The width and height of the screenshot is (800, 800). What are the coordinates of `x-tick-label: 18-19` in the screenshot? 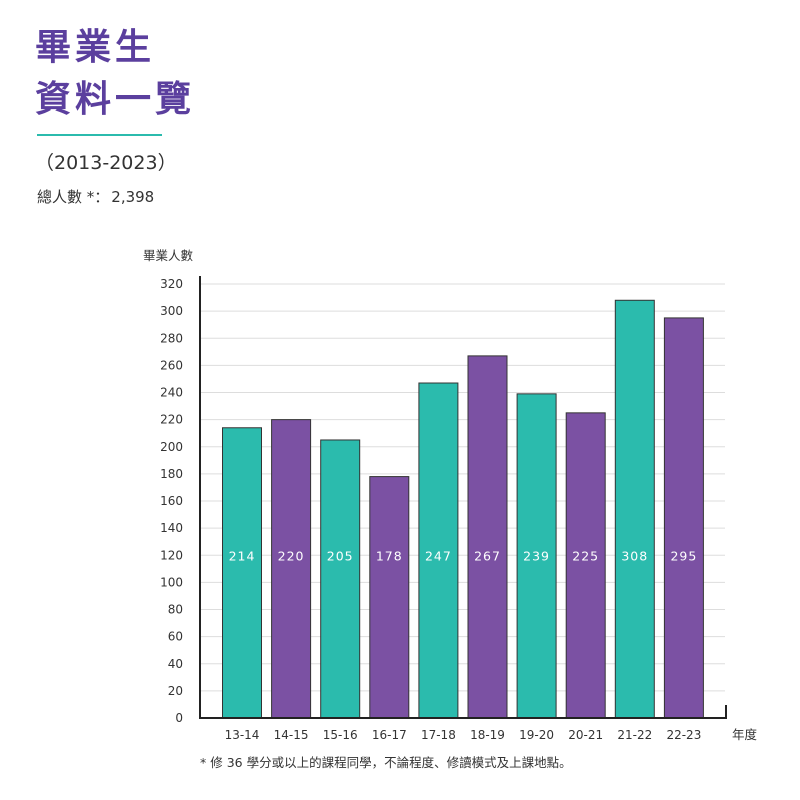 It's located at (487, 735).